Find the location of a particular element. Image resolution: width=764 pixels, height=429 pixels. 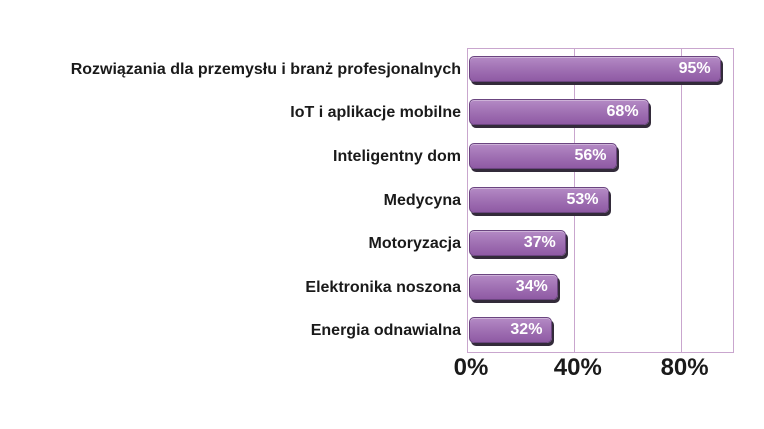

bar: 56% is located at coordinates (543, 155).